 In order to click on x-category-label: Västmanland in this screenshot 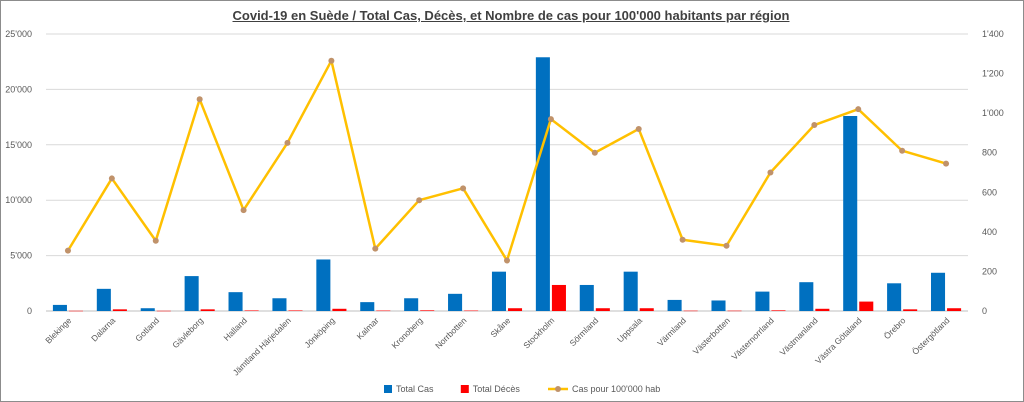, I will do `click(799, 336)`.